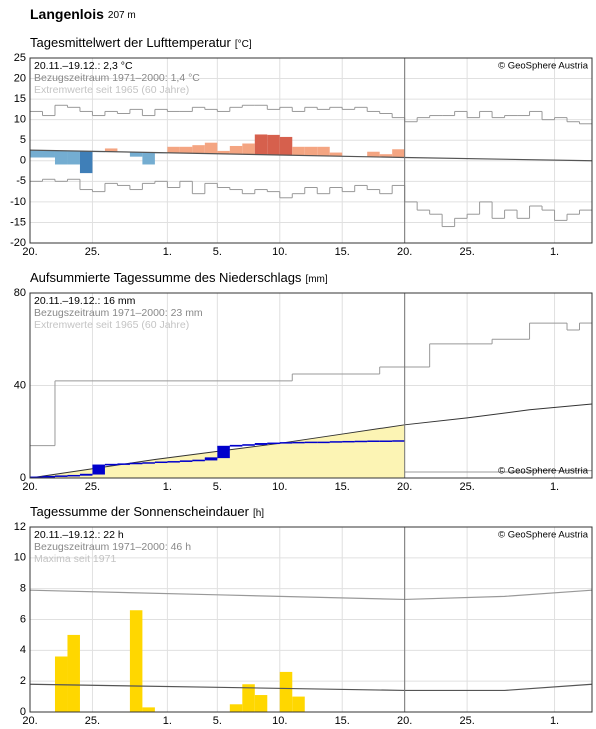 The width and height of the screenshot is (596, 729). Describe the element at coordinates (18, 243) in the screenshot. I see `y-tick-label: -20` at that location.